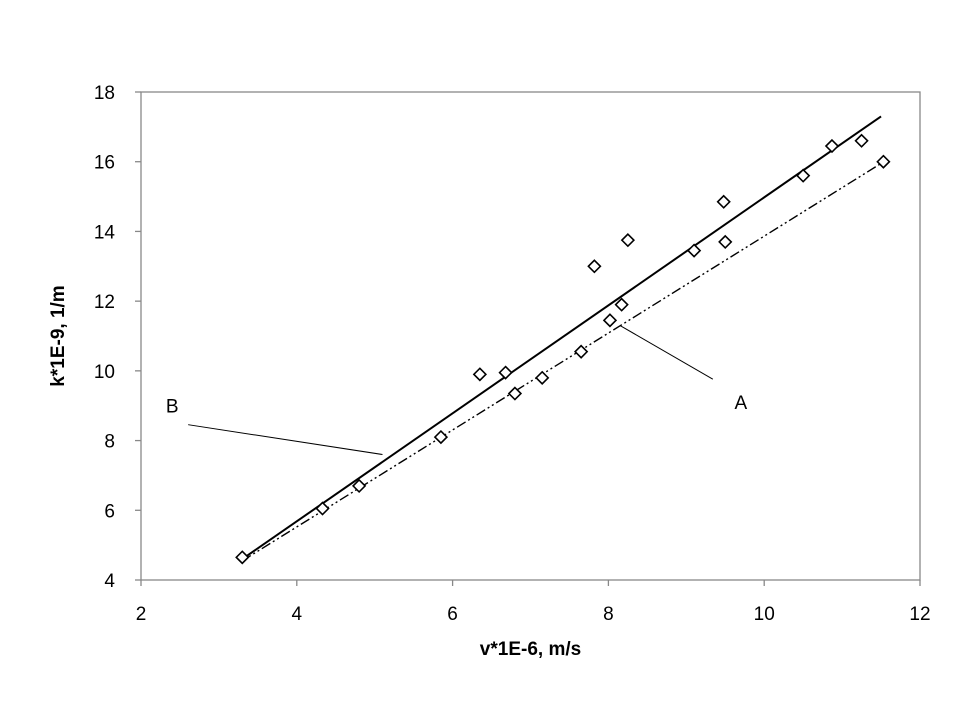  I want to click on x-tick-label: 2, so click(141, 614).